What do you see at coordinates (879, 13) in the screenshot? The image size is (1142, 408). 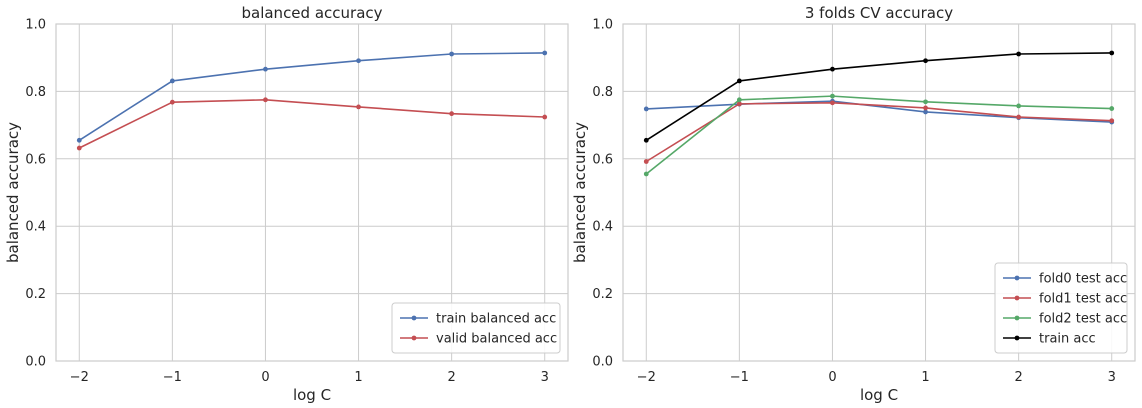 I see `chart-title: 3 folds CV accuracy` at bounding box center [879, 13].